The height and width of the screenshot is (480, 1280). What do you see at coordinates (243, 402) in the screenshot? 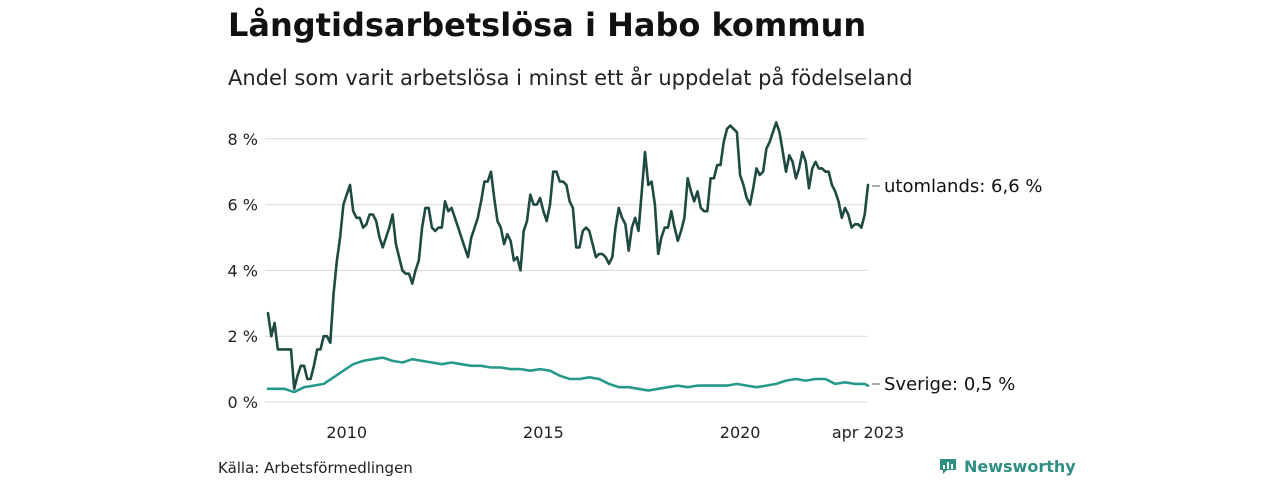
I see `y-tick-label: 0 %` at bounding box center [243, 402].